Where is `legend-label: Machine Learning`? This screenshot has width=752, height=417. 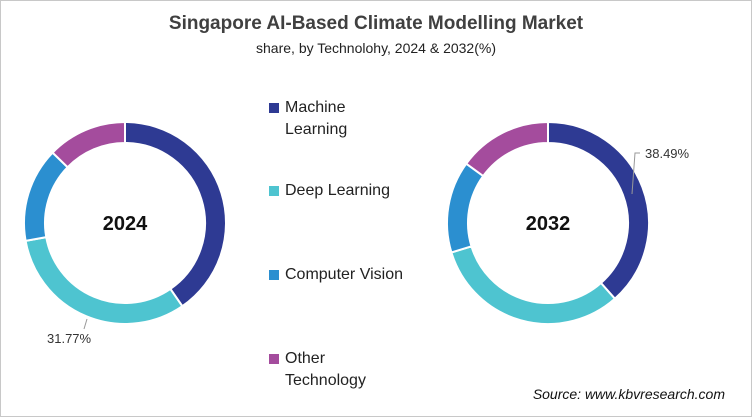
legend-label: Machine Learning is located at coordinates (316, 118).